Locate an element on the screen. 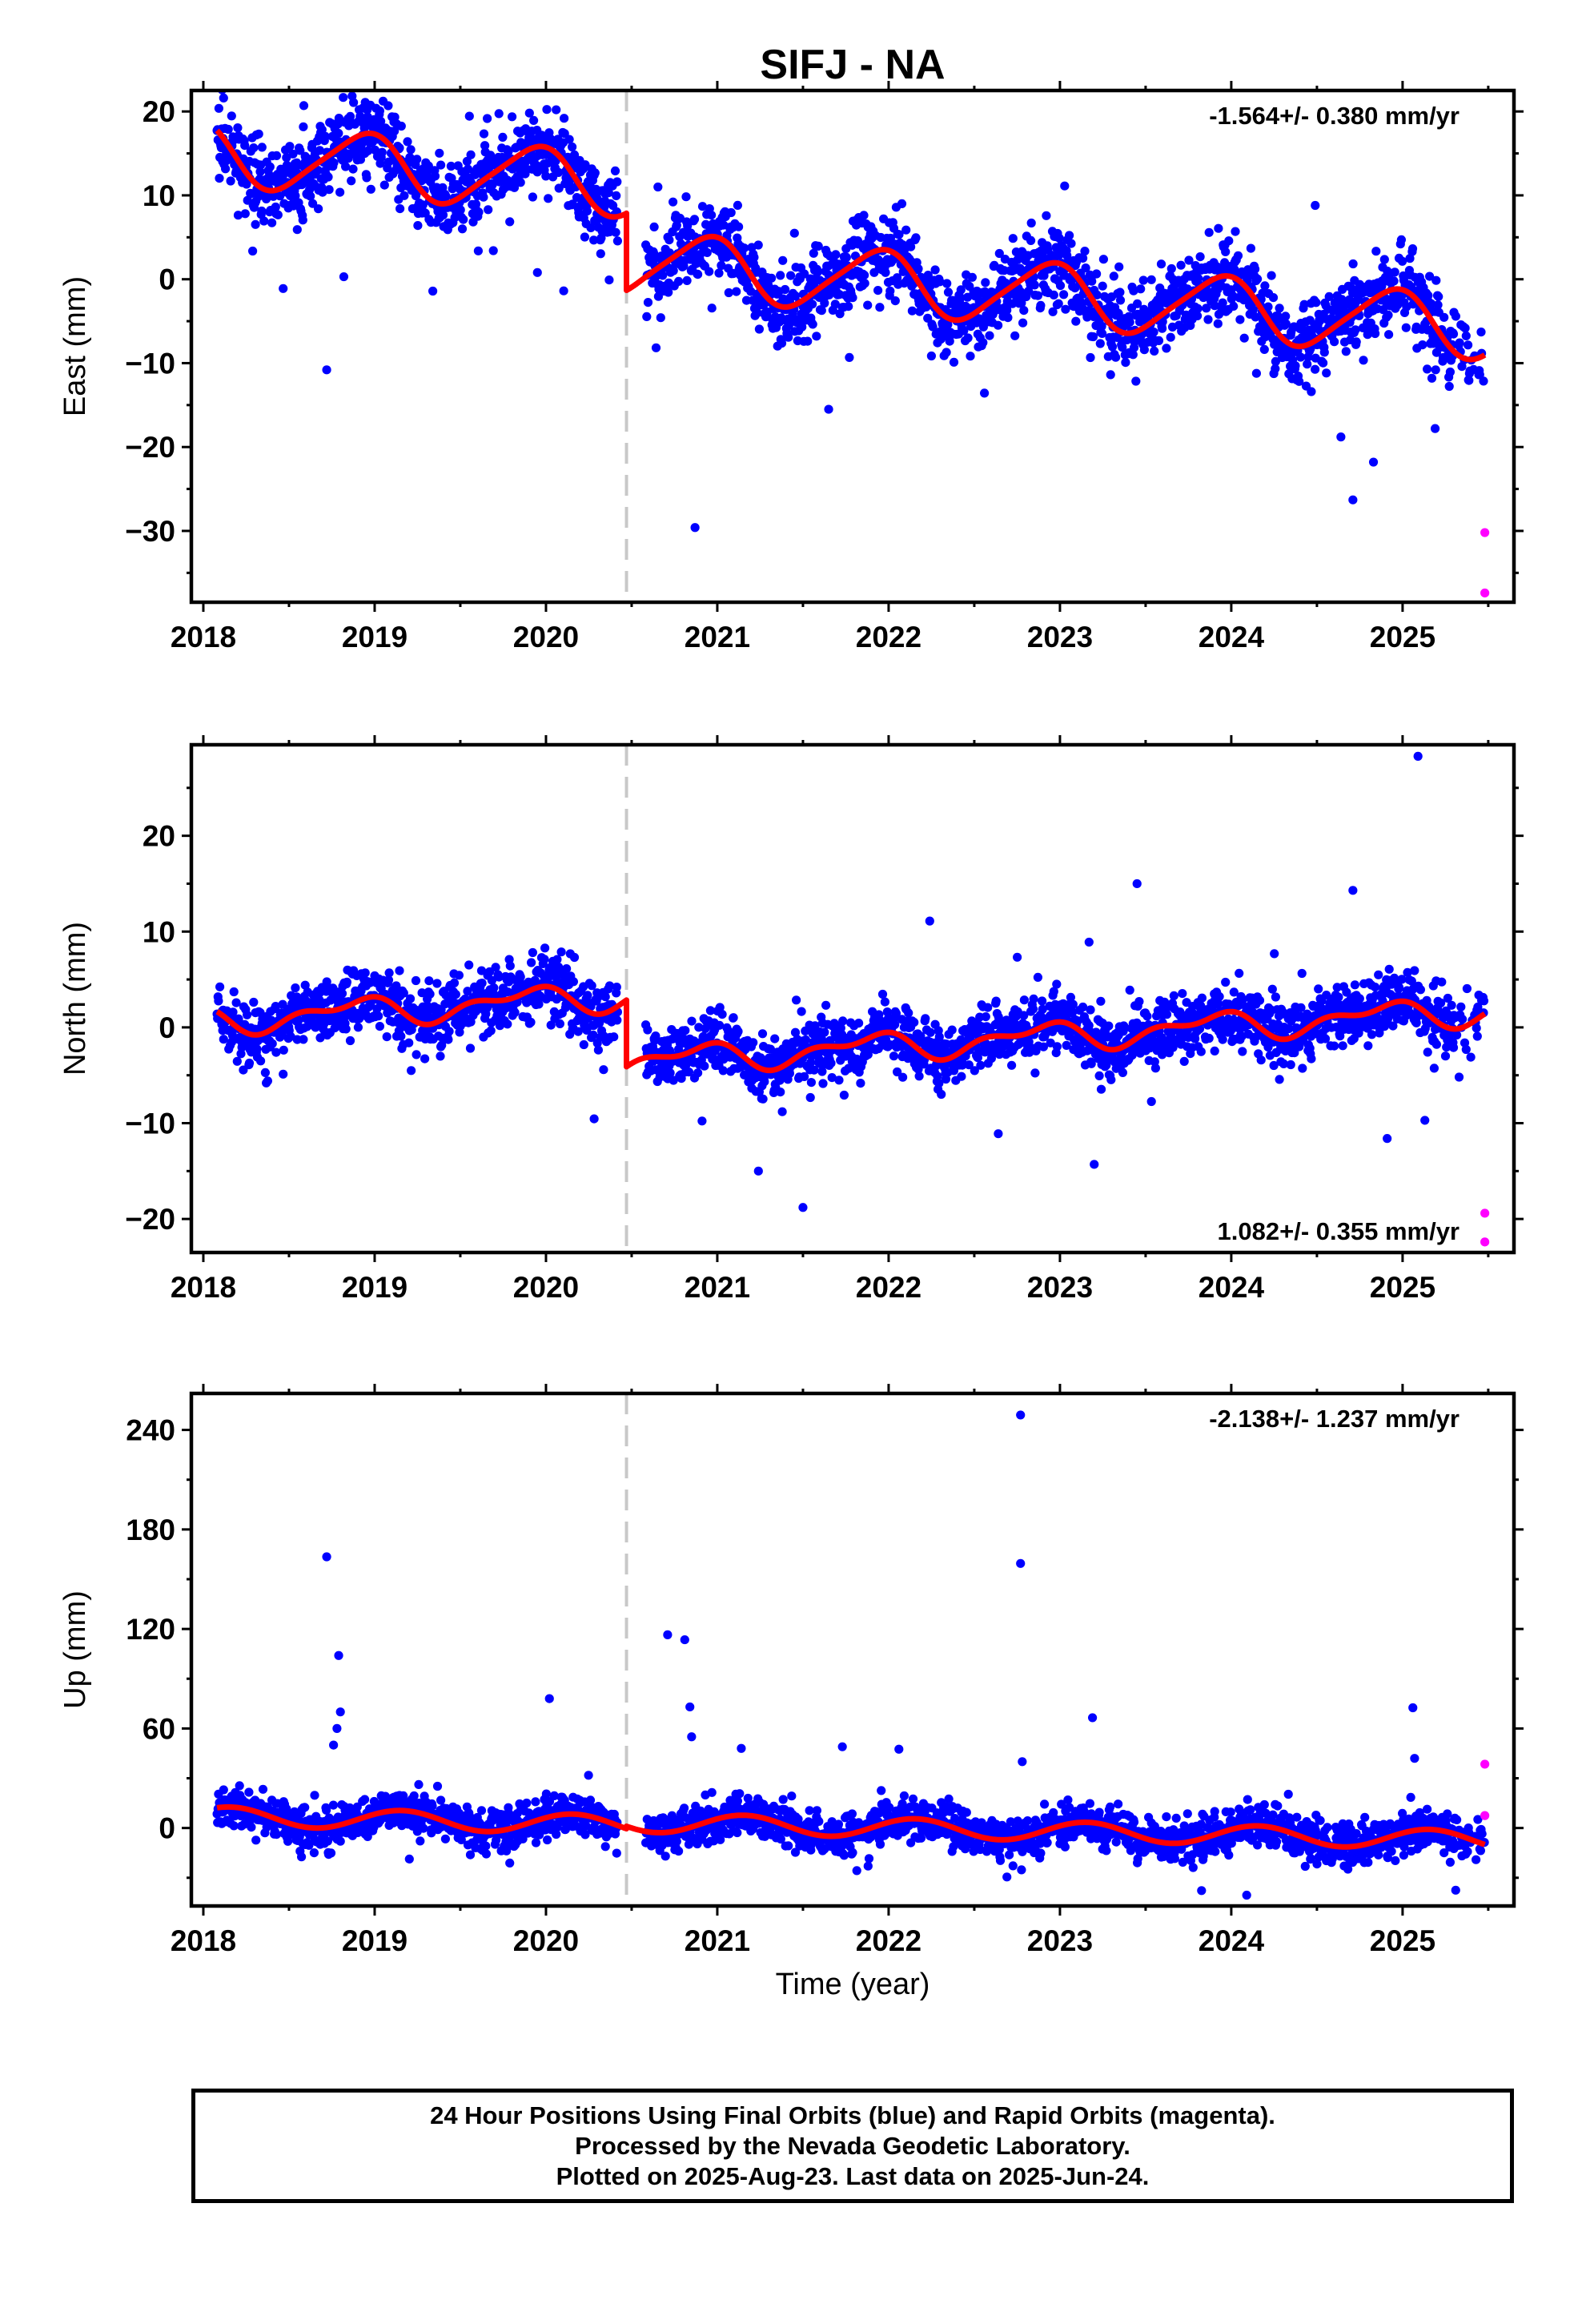  y-tick-label: −30 is located at coordinates (150, 531).